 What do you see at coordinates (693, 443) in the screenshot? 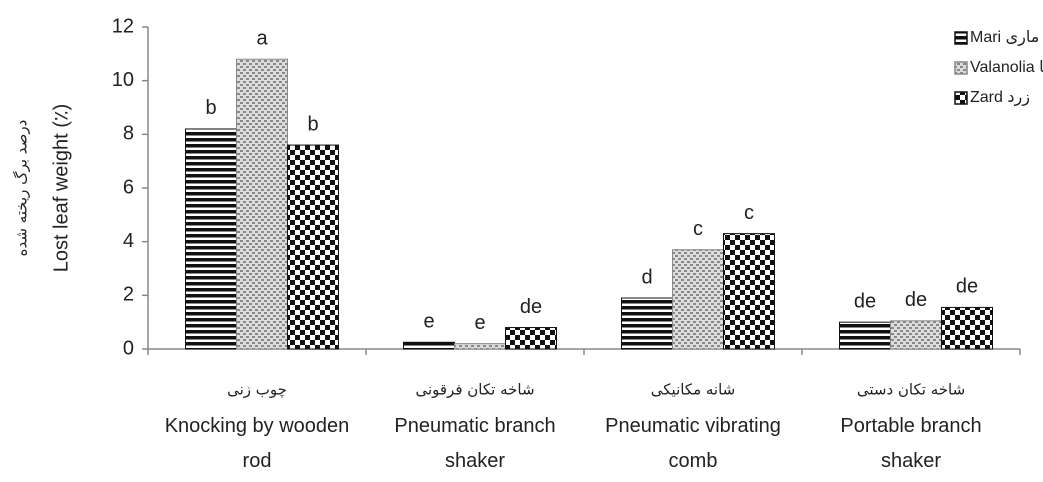
I see `x-tick-label: Pneumatic vibrating comb` at bounding box center [693, 443].